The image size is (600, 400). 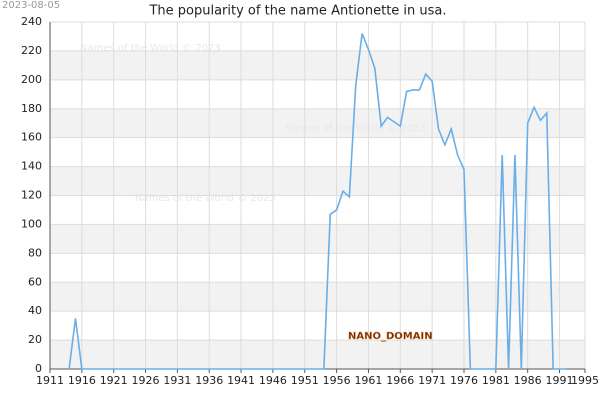 I want to click on x-tick-label: 1941, so click(x=241, y=380).